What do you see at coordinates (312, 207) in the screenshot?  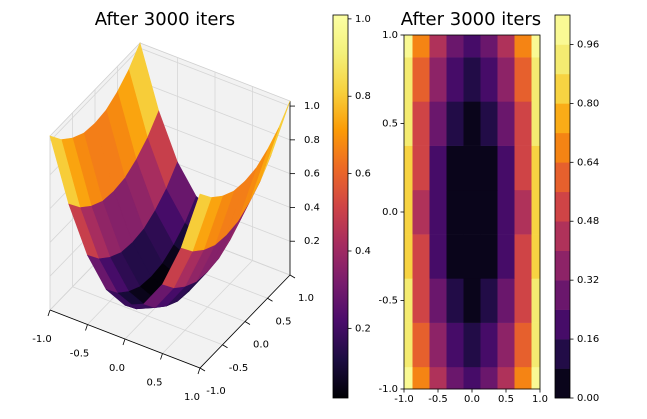 I see `z-tick-label: 0.4` at bounding box center [312, 207].